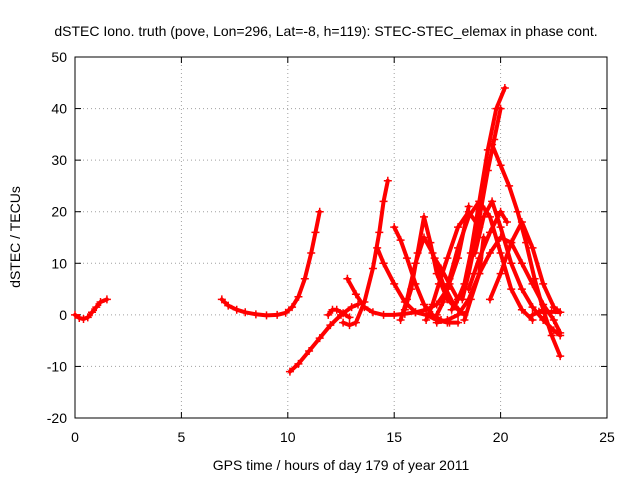  I want to click on y-tick-label: 0, so click(63, 315).